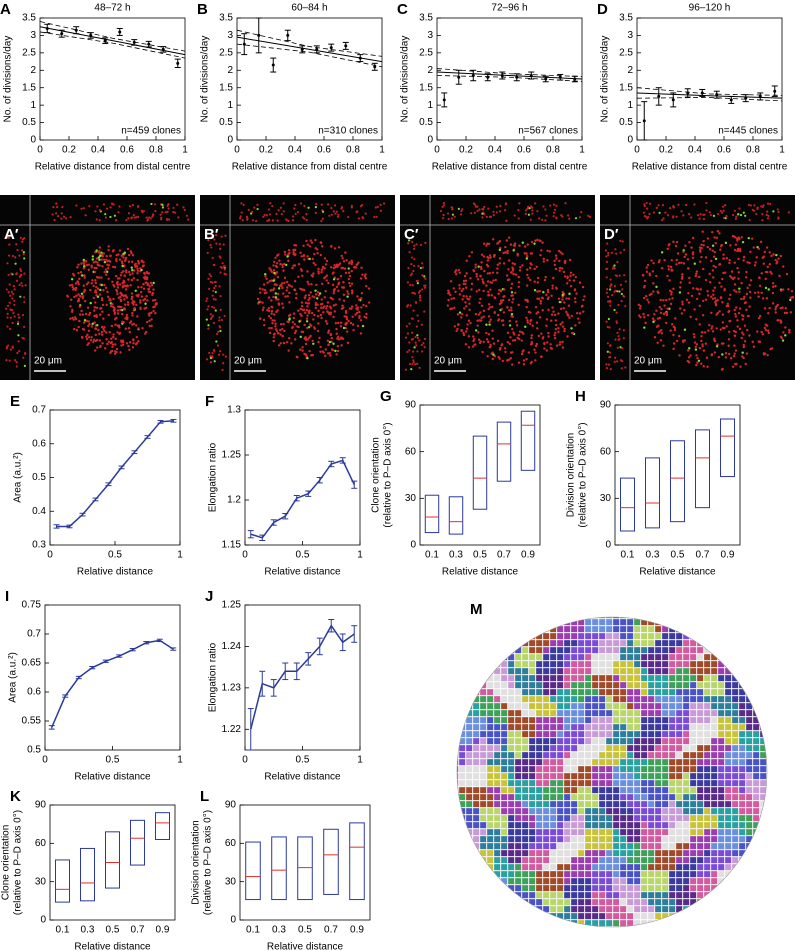  I want to click on y-tick-label: 0.7, so click(39, 410).